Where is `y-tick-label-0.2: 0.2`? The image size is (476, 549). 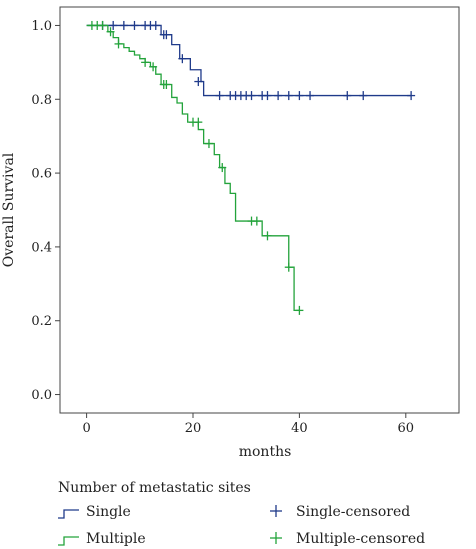
y-tick-label-0.2: 0.2 is located at coordinates (41, 321).